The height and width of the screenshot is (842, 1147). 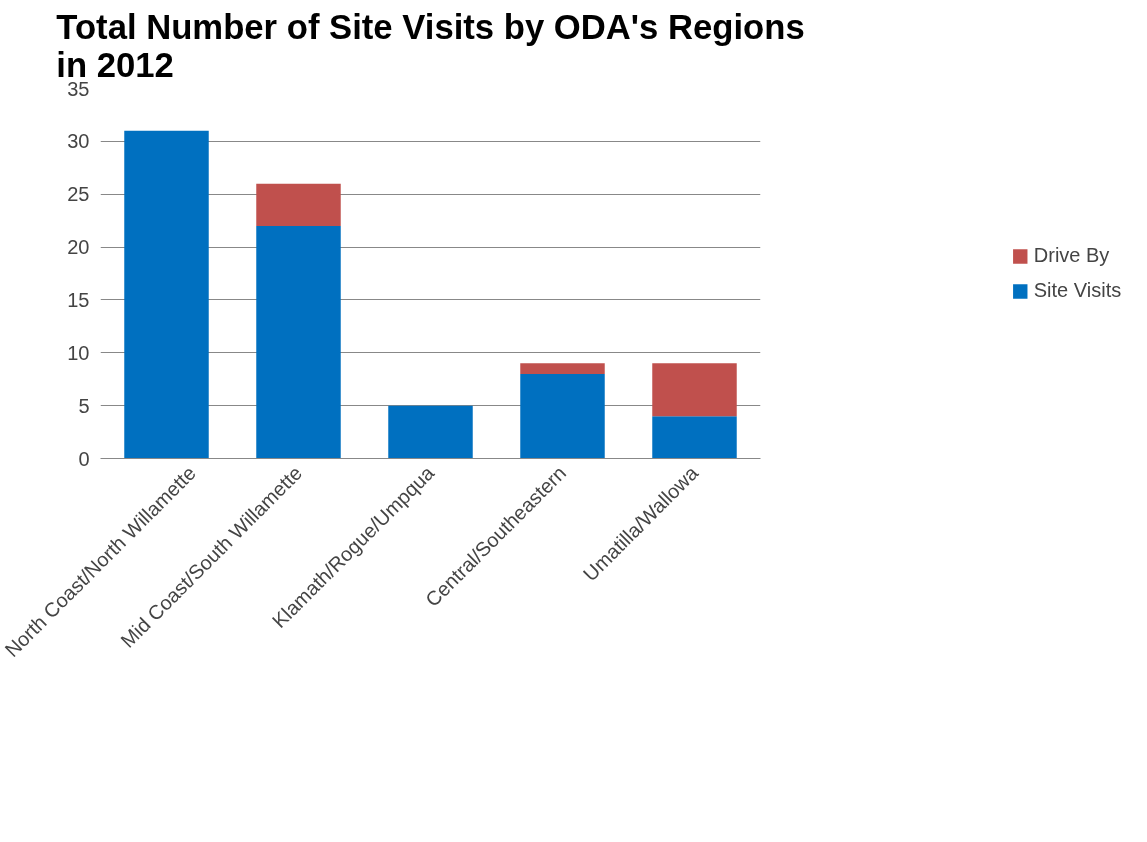 I want to click on y-tick-label: 25, so click(x=78, y=194).